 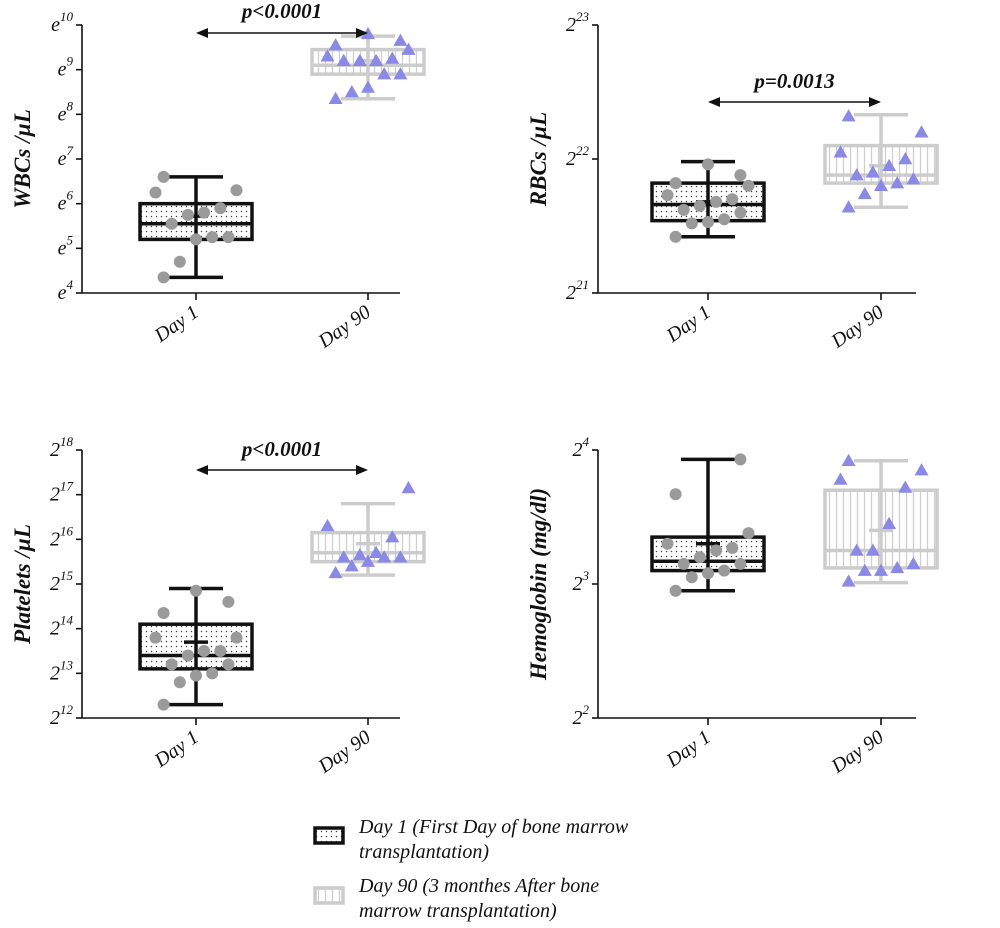 What do you see at coordinates (70, 239) in the screenshot?
I see `y-tick-exponent: 5` at bounding box center [70, 239].